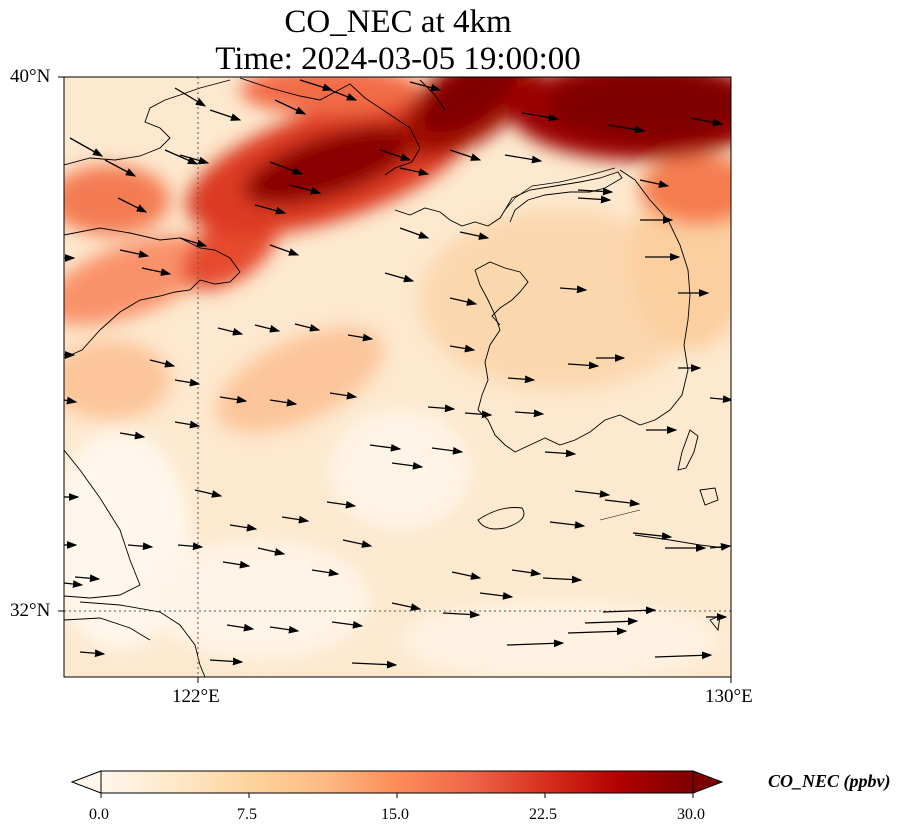  I want to click on colorbar-tick-3: 22.5, so click(543, 814).